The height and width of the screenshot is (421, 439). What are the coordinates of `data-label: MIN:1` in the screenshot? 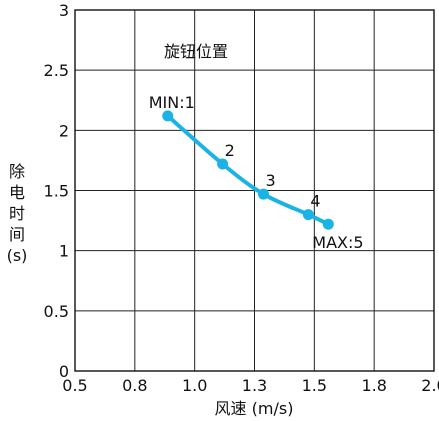 It's located at (172, 102).